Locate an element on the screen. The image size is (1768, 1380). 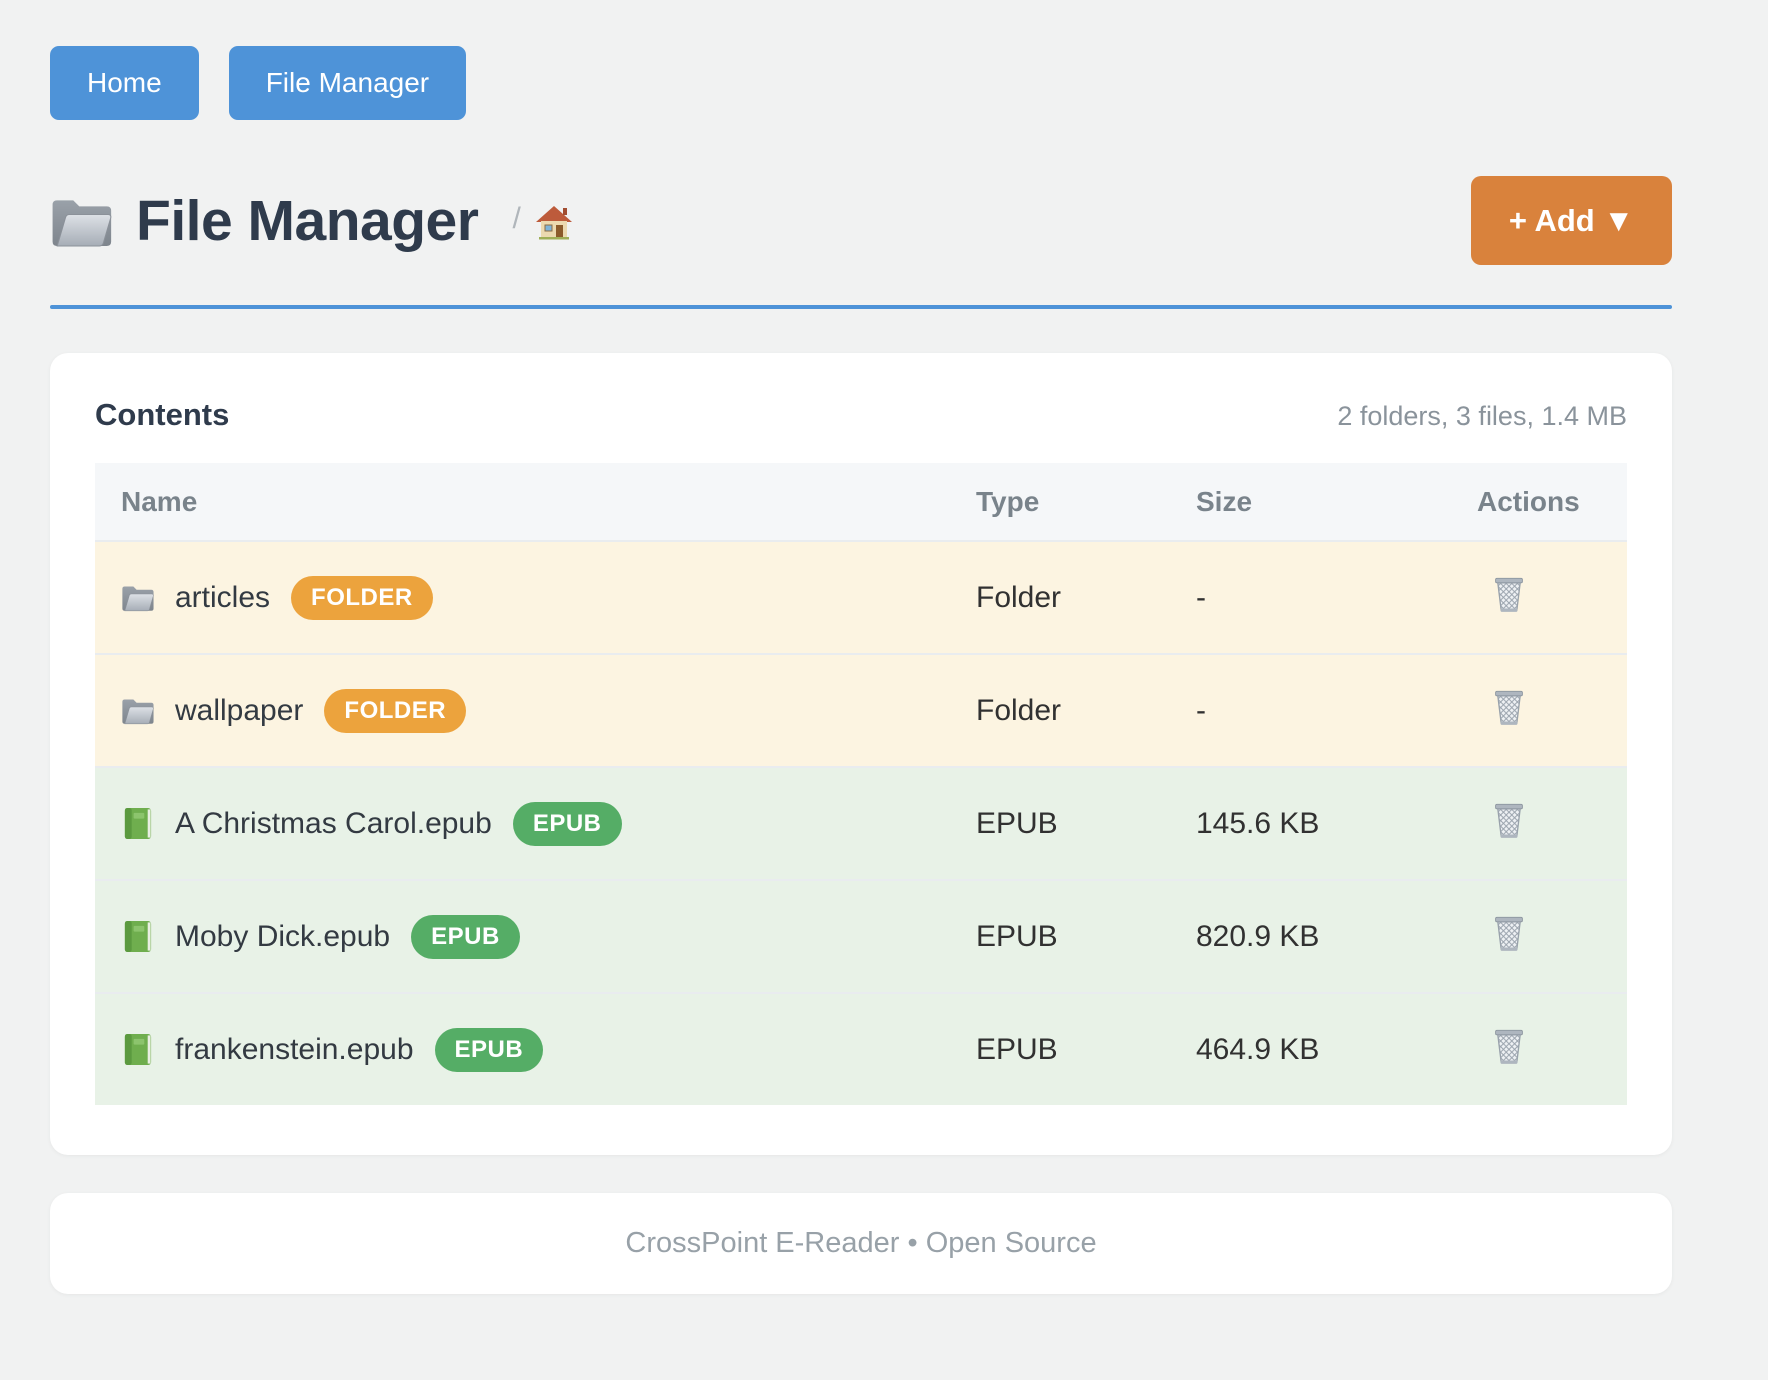
file-name: Moby Dick.epub is located at coordinates (283, 936).